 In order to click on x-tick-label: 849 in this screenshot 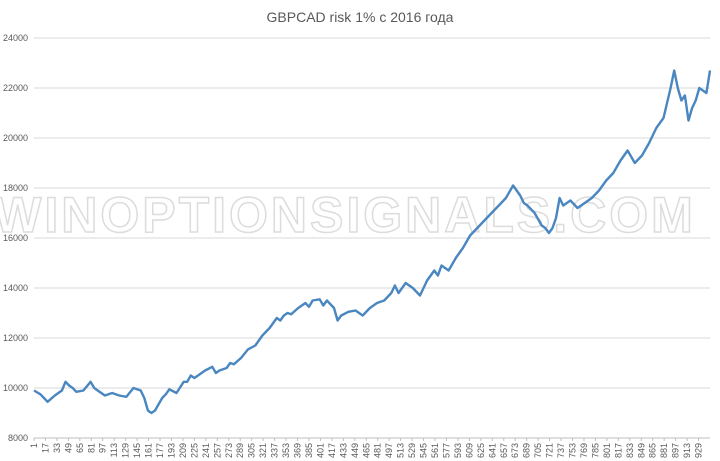, I will do `click(641, 450)`.